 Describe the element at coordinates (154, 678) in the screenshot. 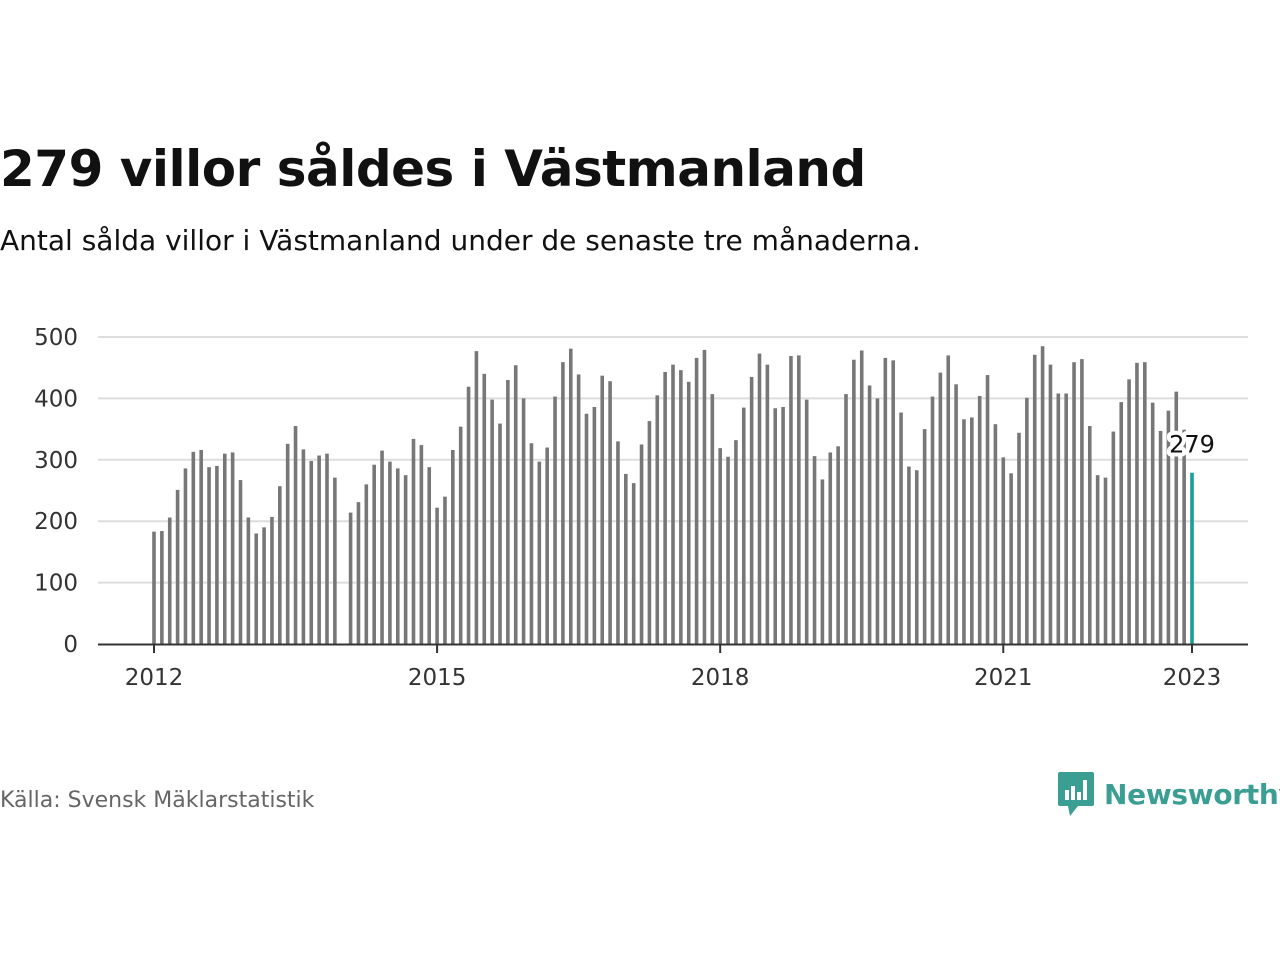

I see `x-tick-label-2012: 2012` at that location.